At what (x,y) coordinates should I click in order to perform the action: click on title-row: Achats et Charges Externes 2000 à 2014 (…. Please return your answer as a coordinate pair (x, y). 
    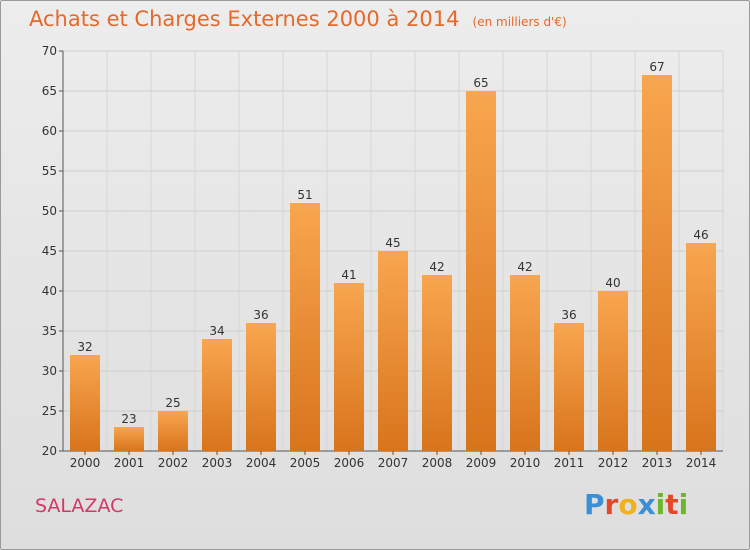
    Looking at the image, I should click on (298, 19).